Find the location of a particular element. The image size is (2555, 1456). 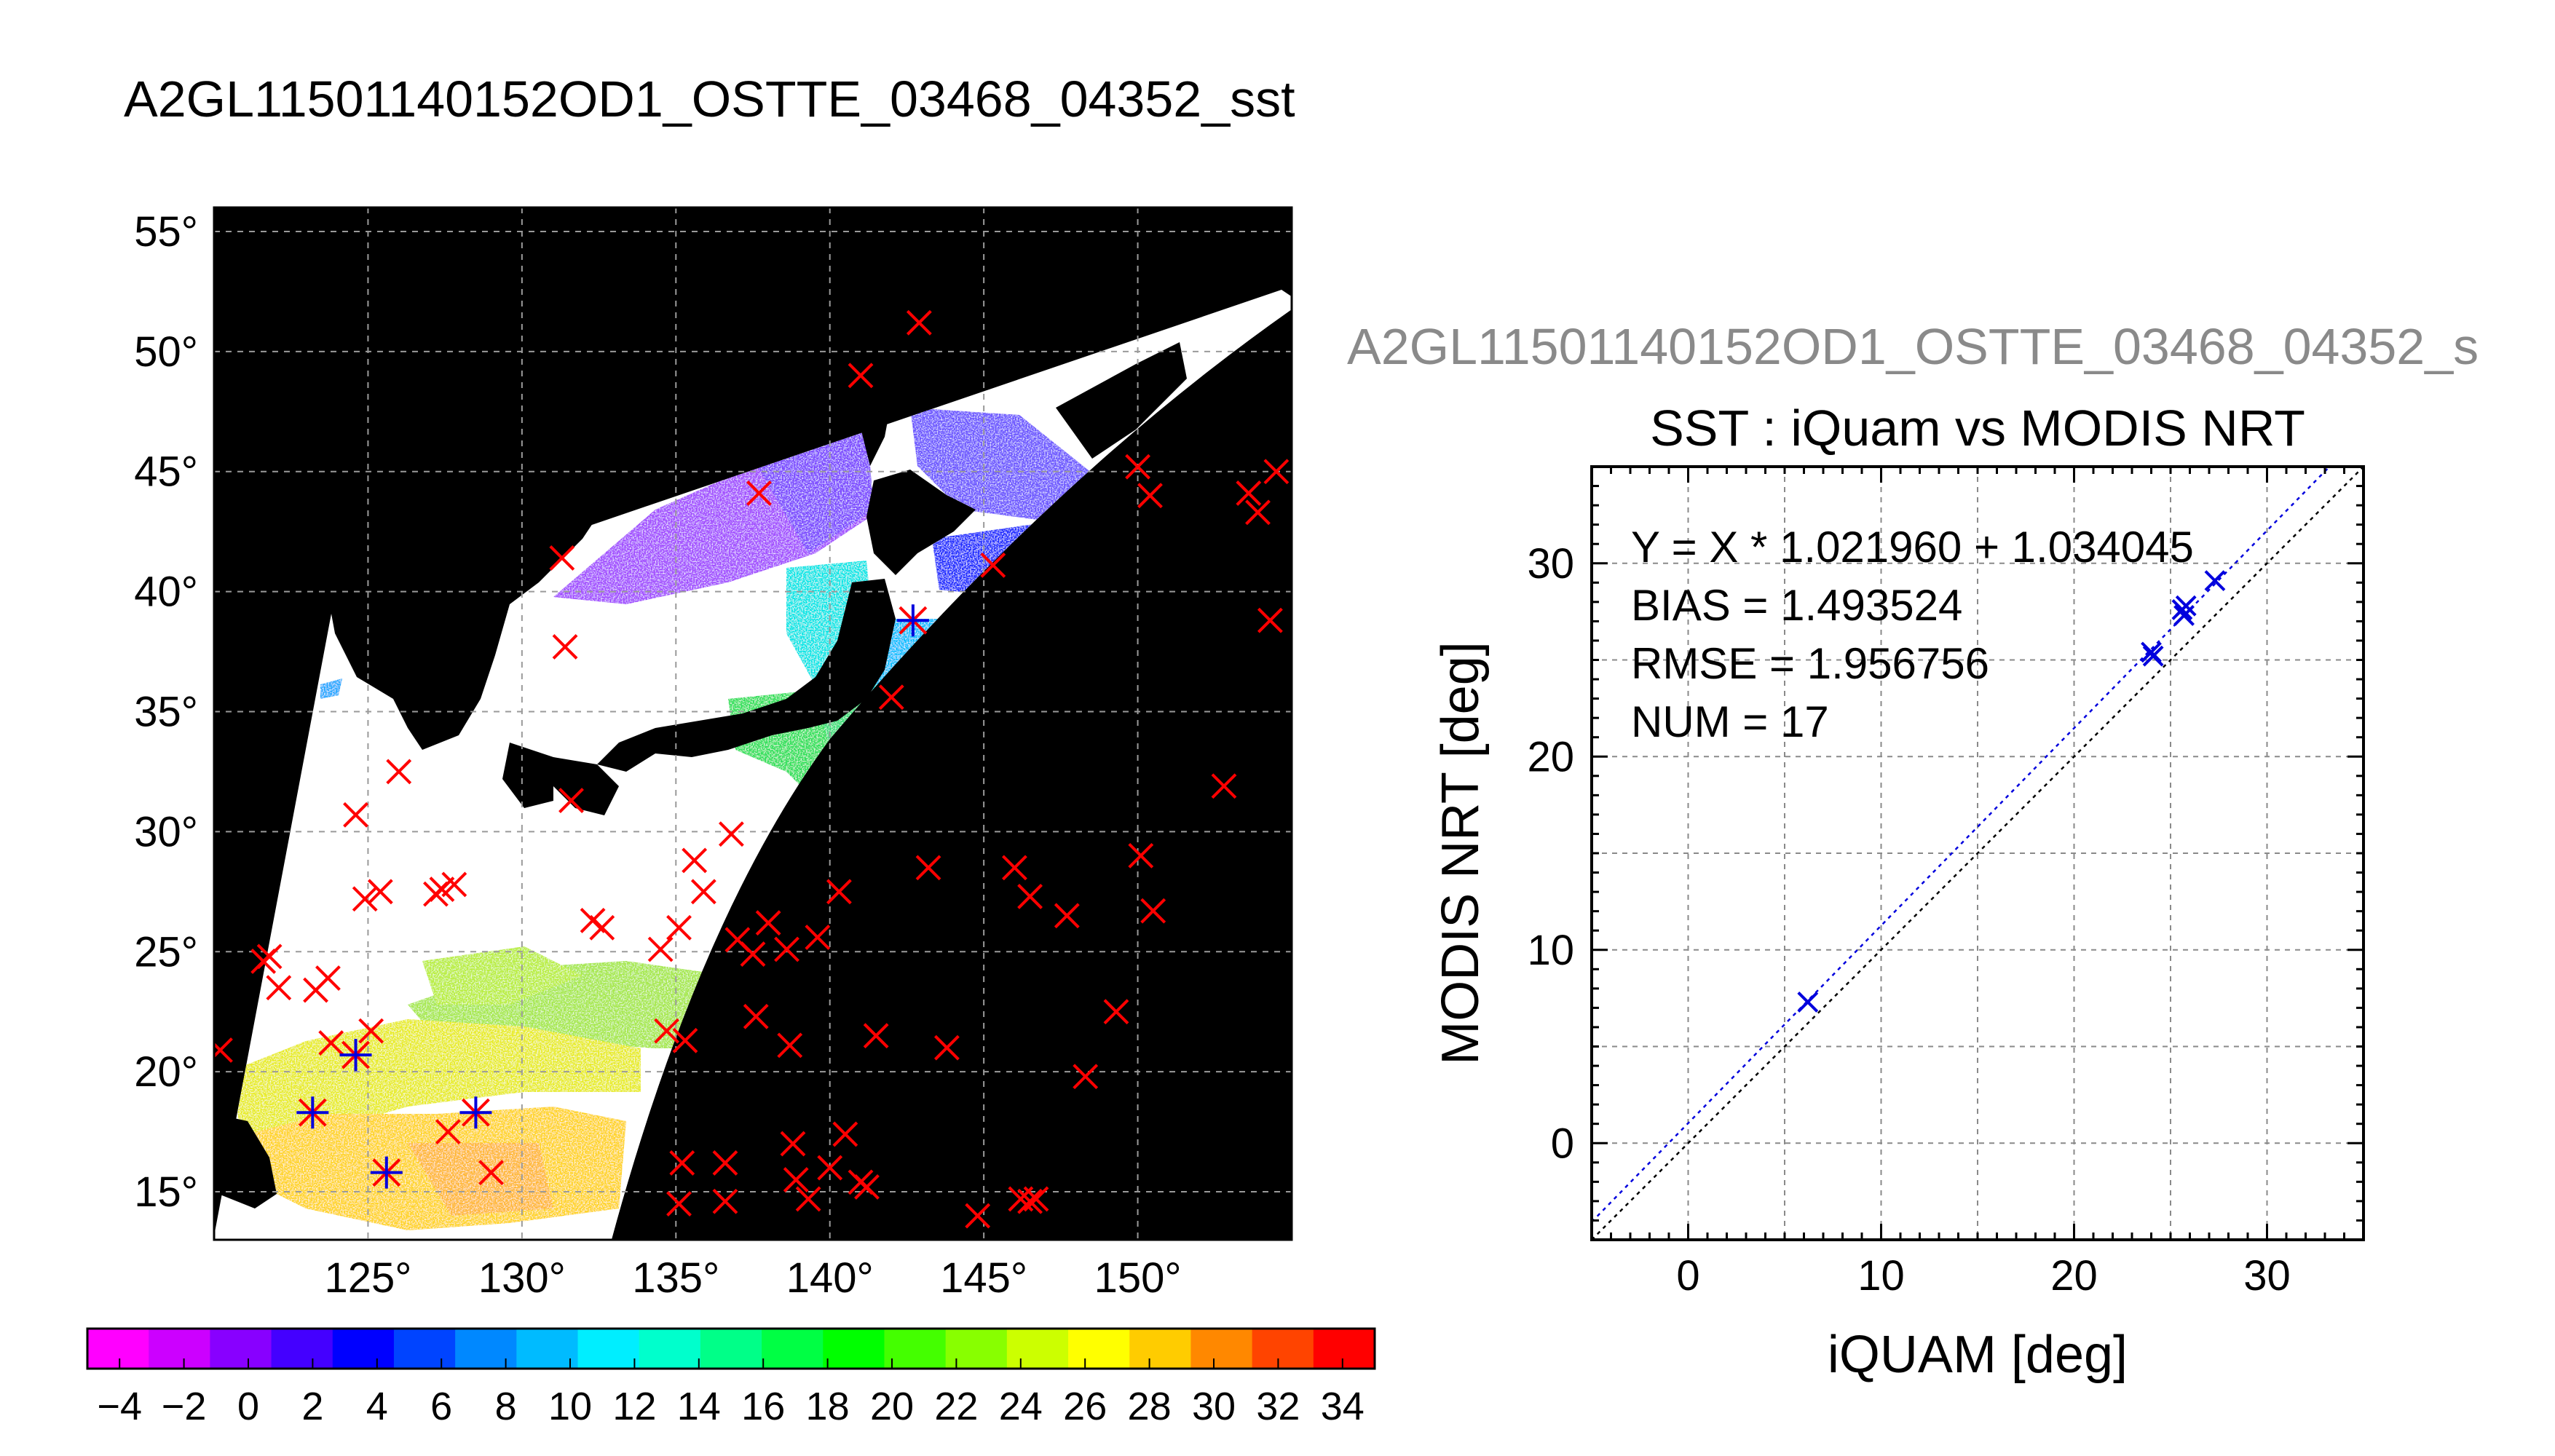

colorbar-label: −2 is located at coordinates (184, 1406).